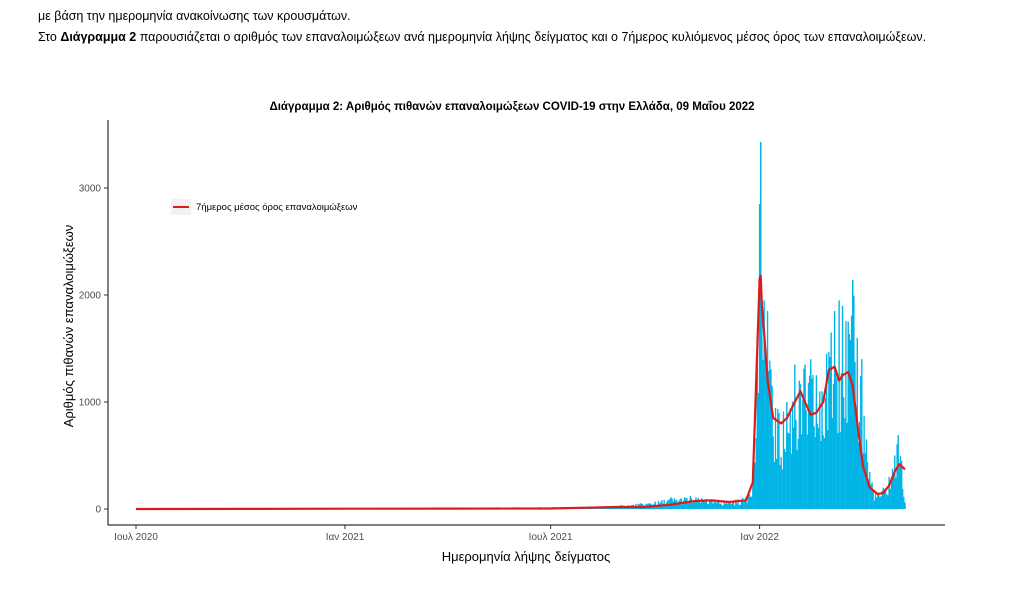 Image resolution: width=1024 pixels, height=601 pixels. What do you see at coordinates (90, 189) in the screenshot?
I see `y-tick-label: 3000` at bounding box center [90, 189].